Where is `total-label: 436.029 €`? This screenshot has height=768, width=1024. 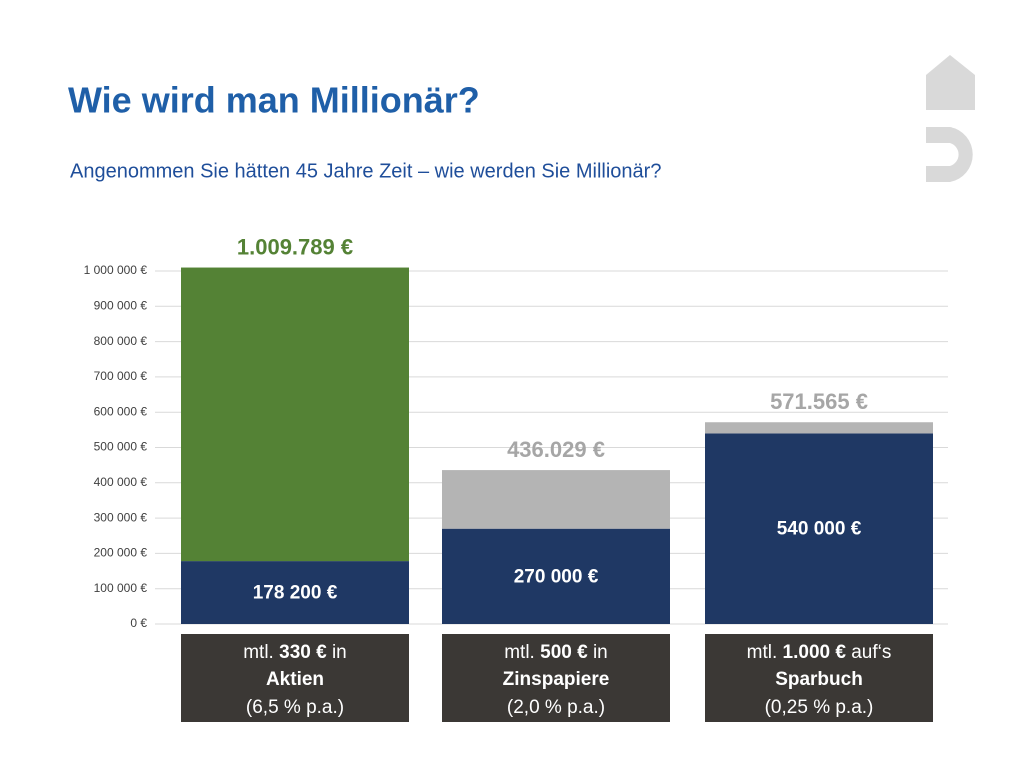
total-label: 436.029 € is located at coordinates (556, 449).